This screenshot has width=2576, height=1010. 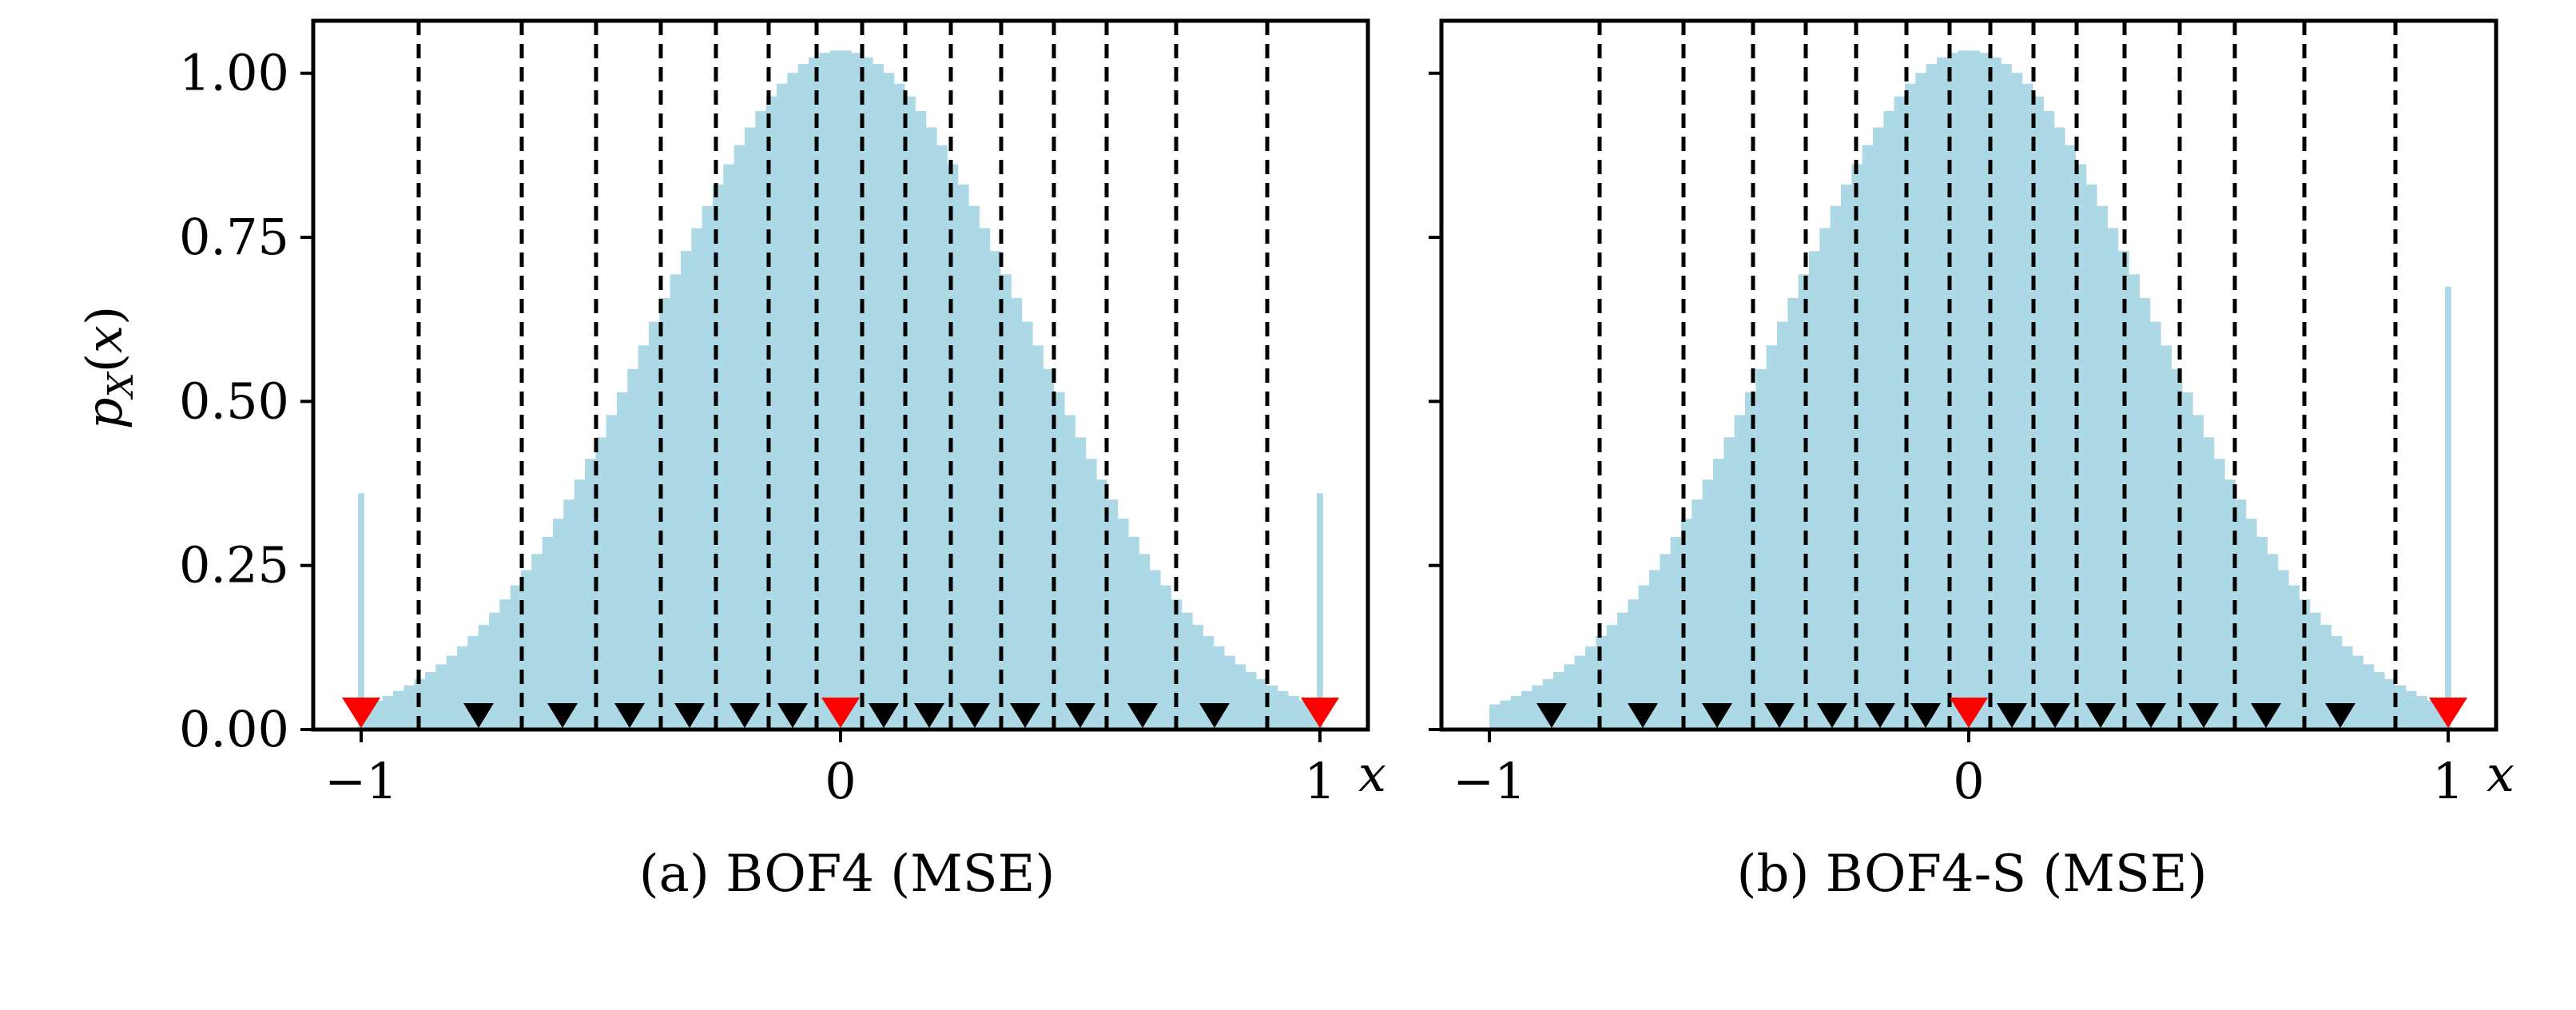 I want to click on panel-a-quantization-levels, so click(x=840, y=713).